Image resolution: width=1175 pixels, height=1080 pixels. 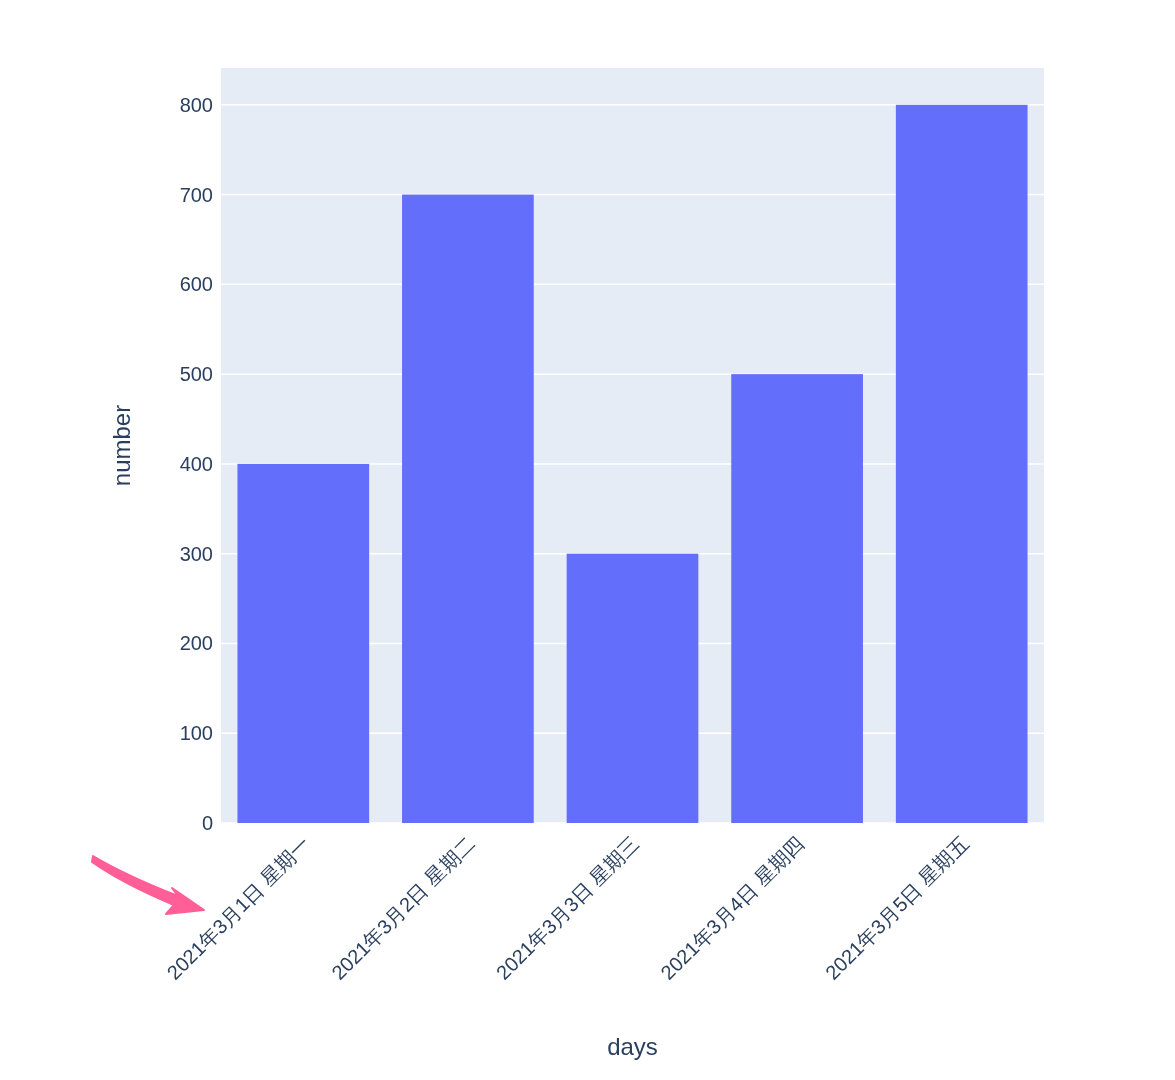 What do you see at coordinates (207, 823) in the screenshot?
I see `y-tick-label: 0` at bounding box center [207, 823].